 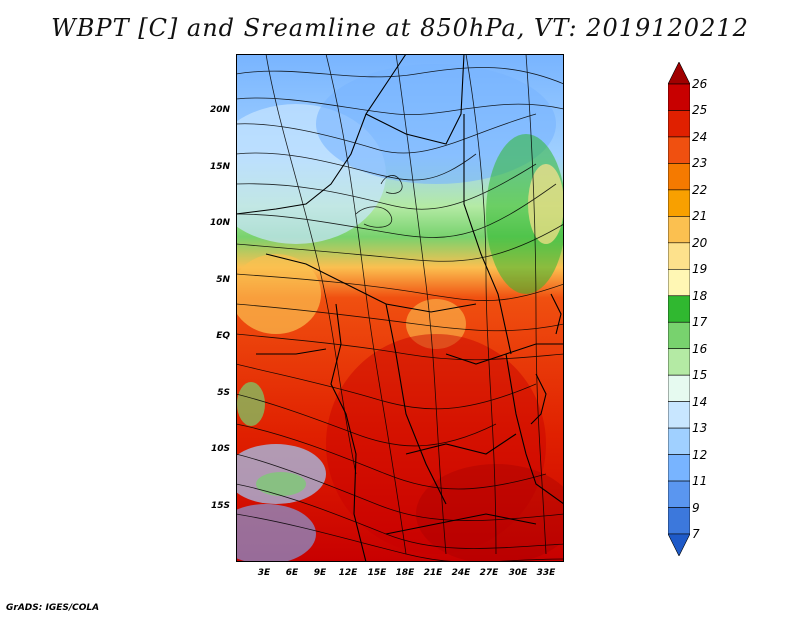 What do you see at coordinates (320, 573) in the screenshot?
I see `lon-tick-label: 9E` at bounding box center [320, 573].